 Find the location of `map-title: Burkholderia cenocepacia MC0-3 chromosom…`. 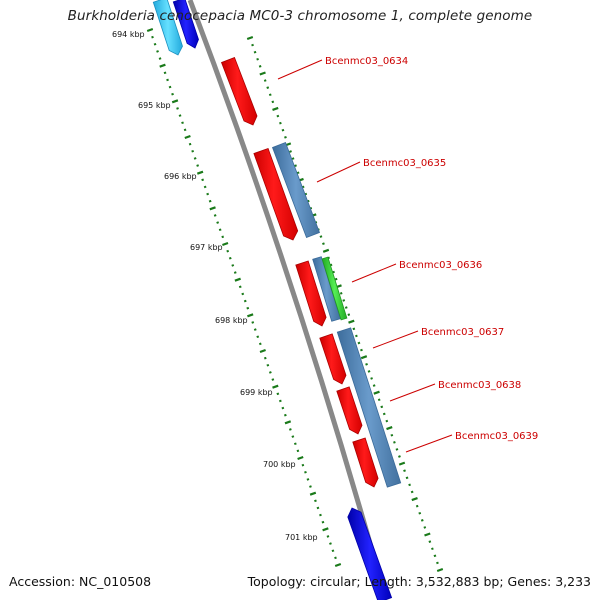

map-title: Burkholderia cenocepacia MC0-3 chromosom… is located at coordinates (300, 16).